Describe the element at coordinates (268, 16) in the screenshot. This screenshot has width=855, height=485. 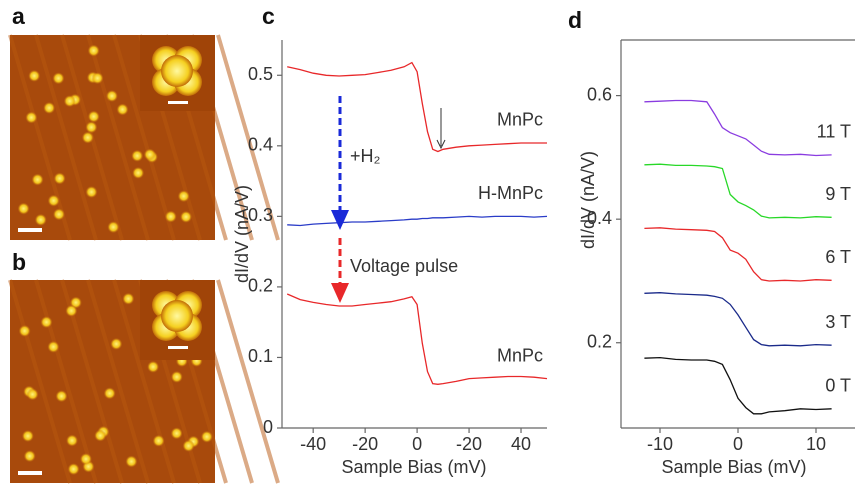
I see `panel-label: c` at that location.